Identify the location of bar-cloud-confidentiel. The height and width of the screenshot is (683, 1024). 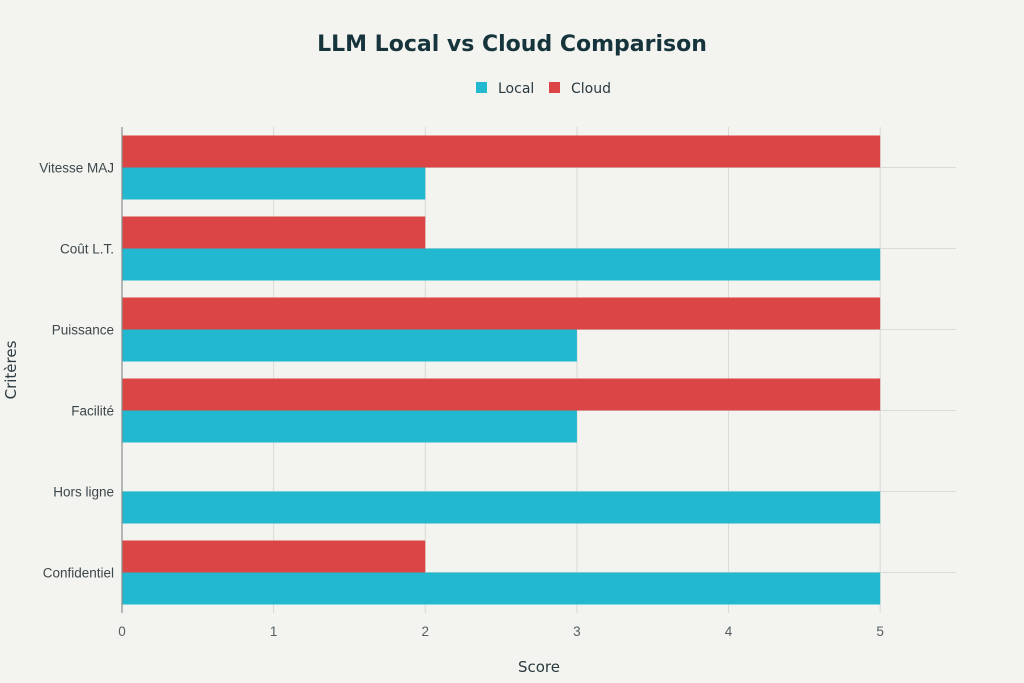
(274, 556).